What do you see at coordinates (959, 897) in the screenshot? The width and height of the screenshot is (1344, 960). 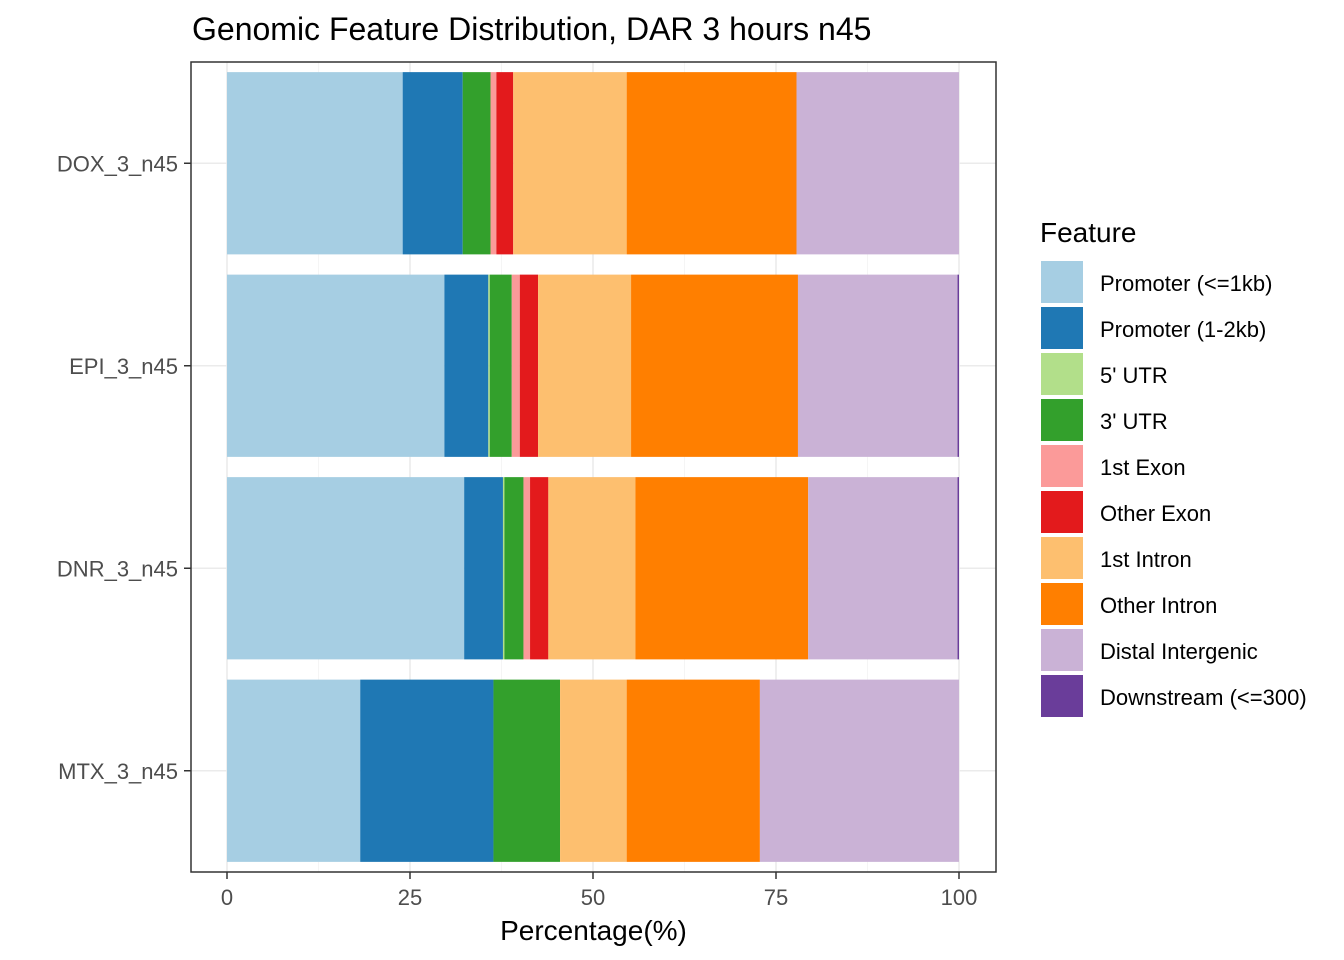 I see `x-tick-label: 100` at bounding box center [959, 897].